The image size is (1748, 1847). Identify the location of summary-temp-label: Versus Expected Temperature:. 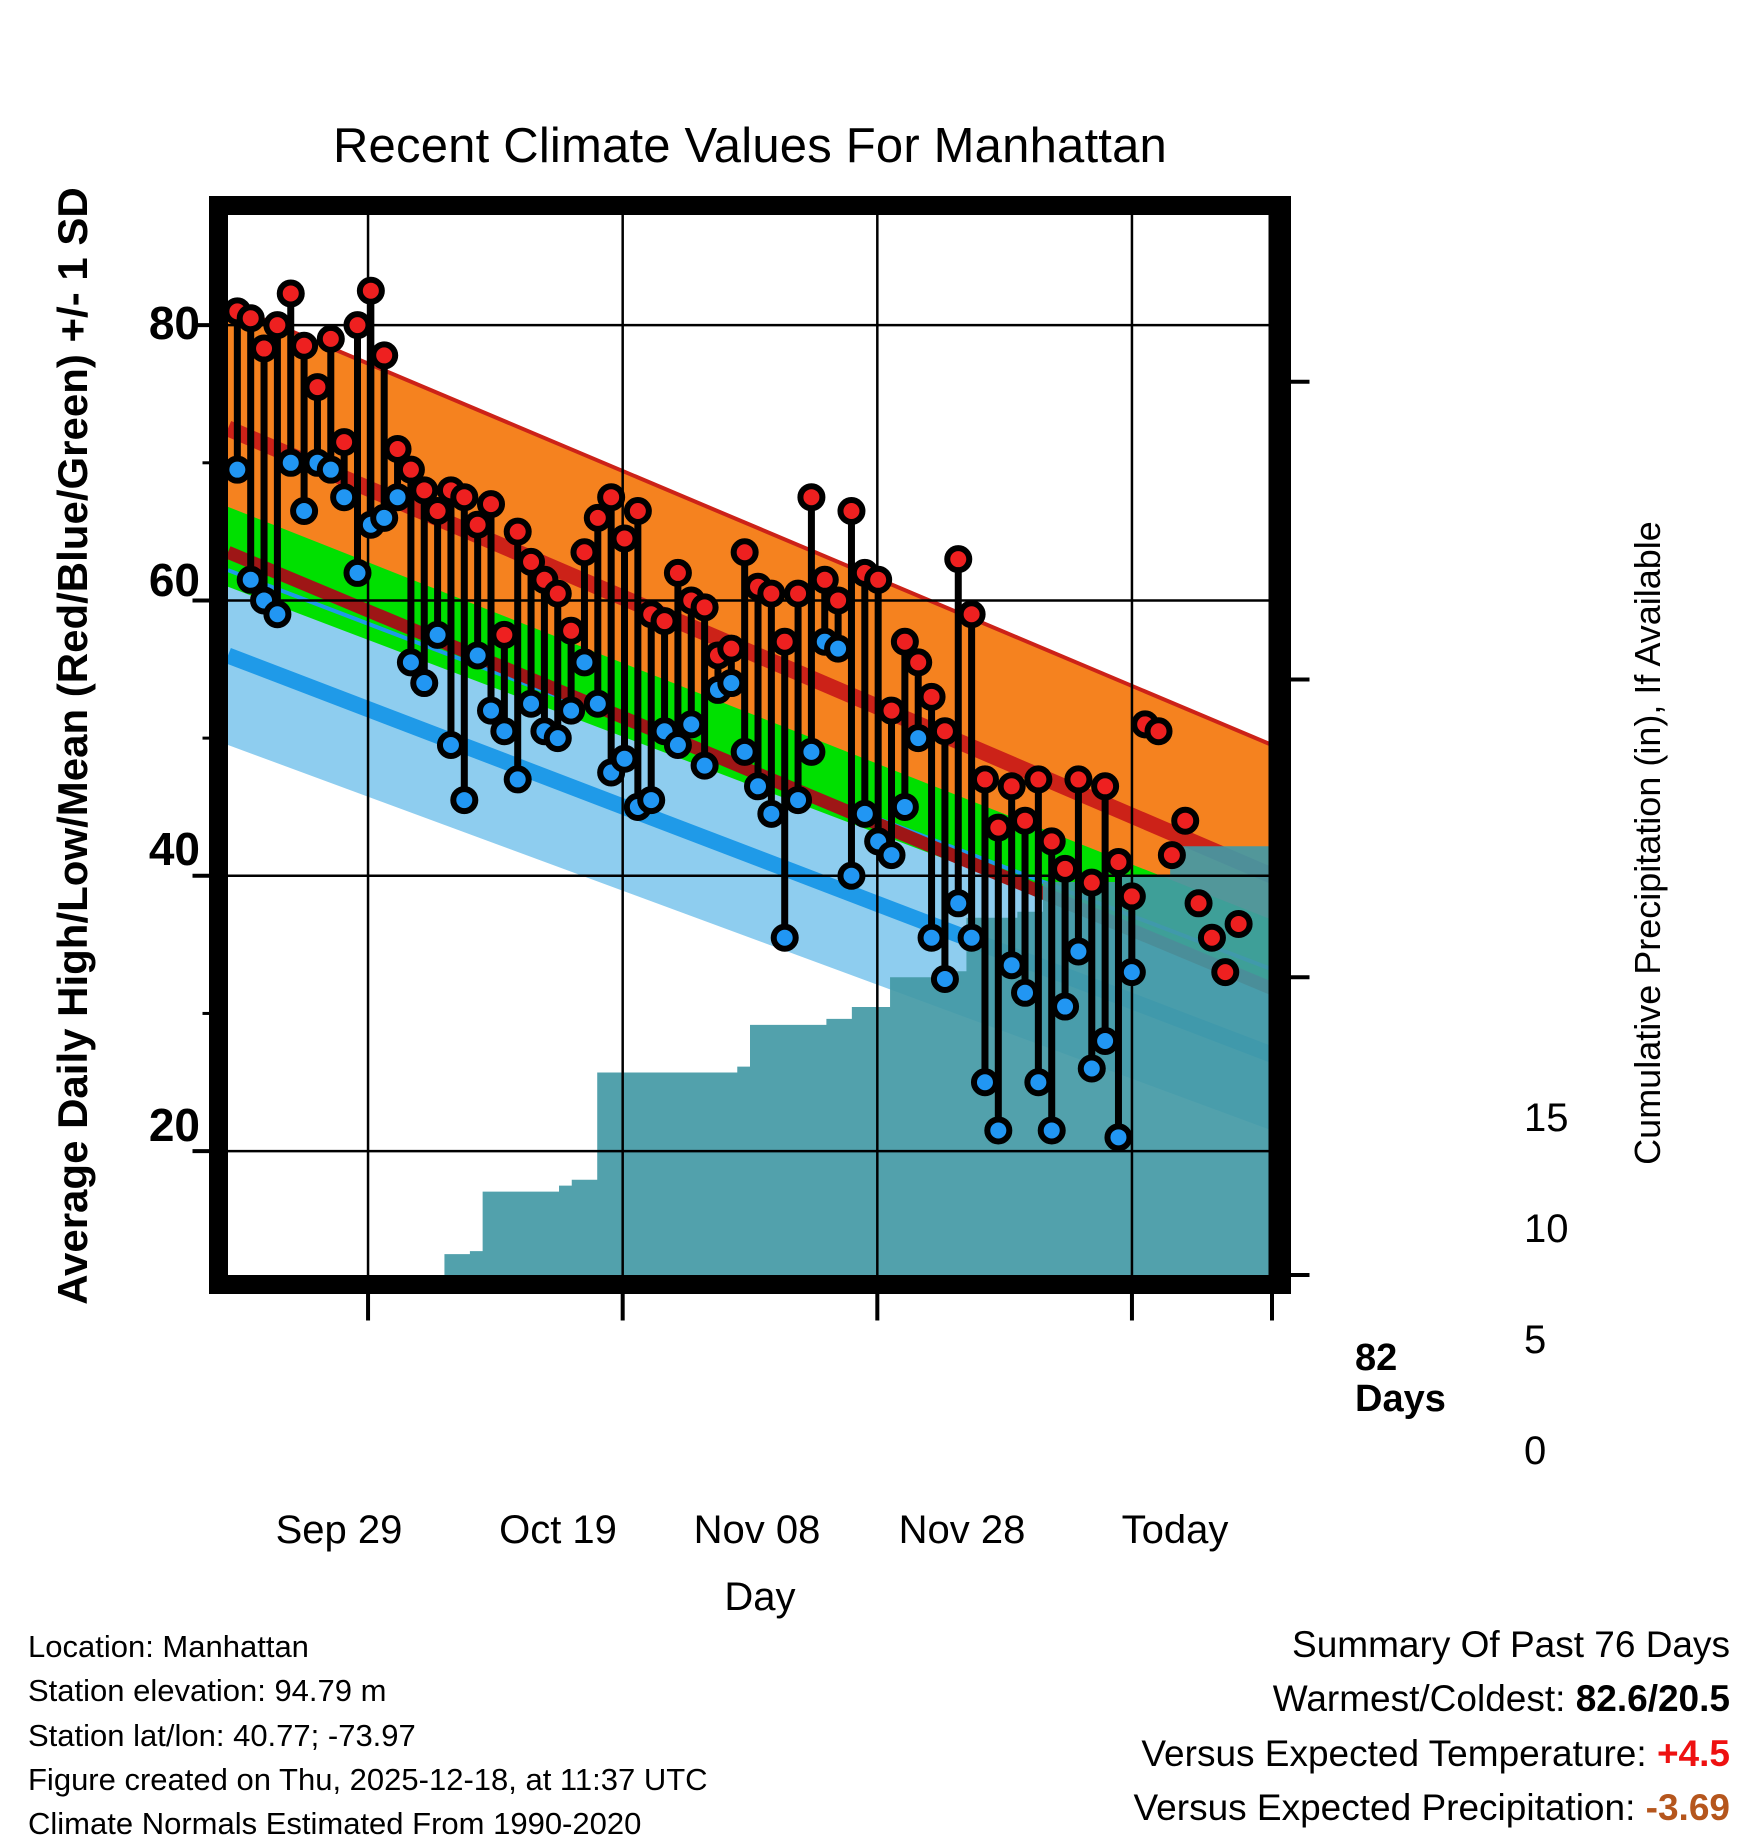
(1394, 1753).